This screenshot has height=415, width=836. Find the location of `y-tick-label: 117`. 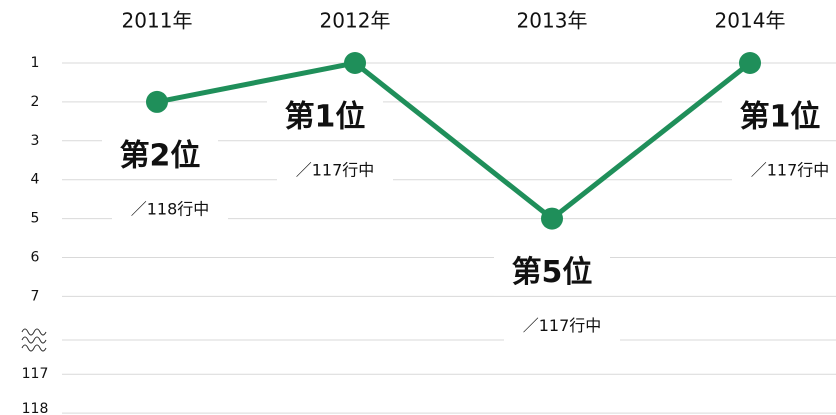

y-tick-label: 117 is located at coordinates (35, 374).